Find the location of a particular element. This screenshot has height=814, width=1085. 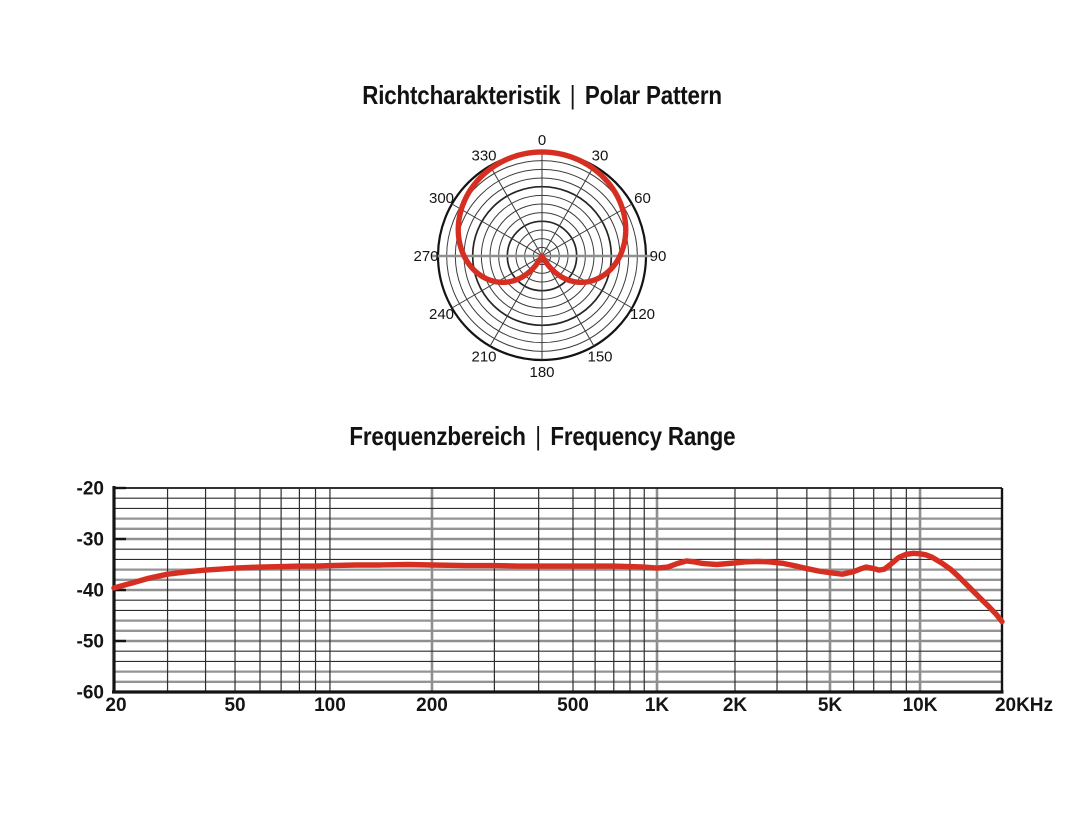

polar-angle-label: 150 is located at coordinates (599, 357).